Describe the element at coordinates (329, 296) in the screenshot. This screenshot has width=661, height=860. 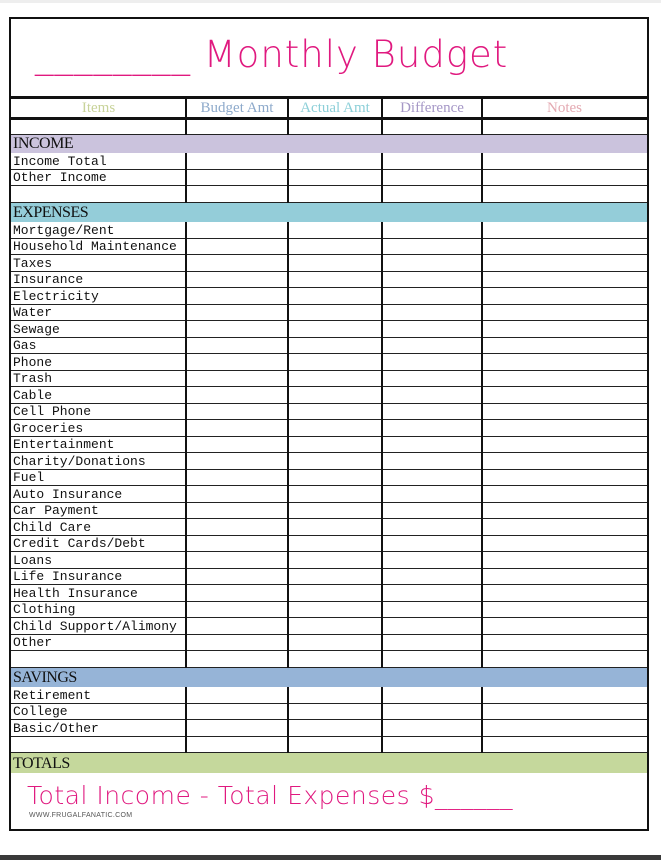
I see `table-row: Electricity` at that location.